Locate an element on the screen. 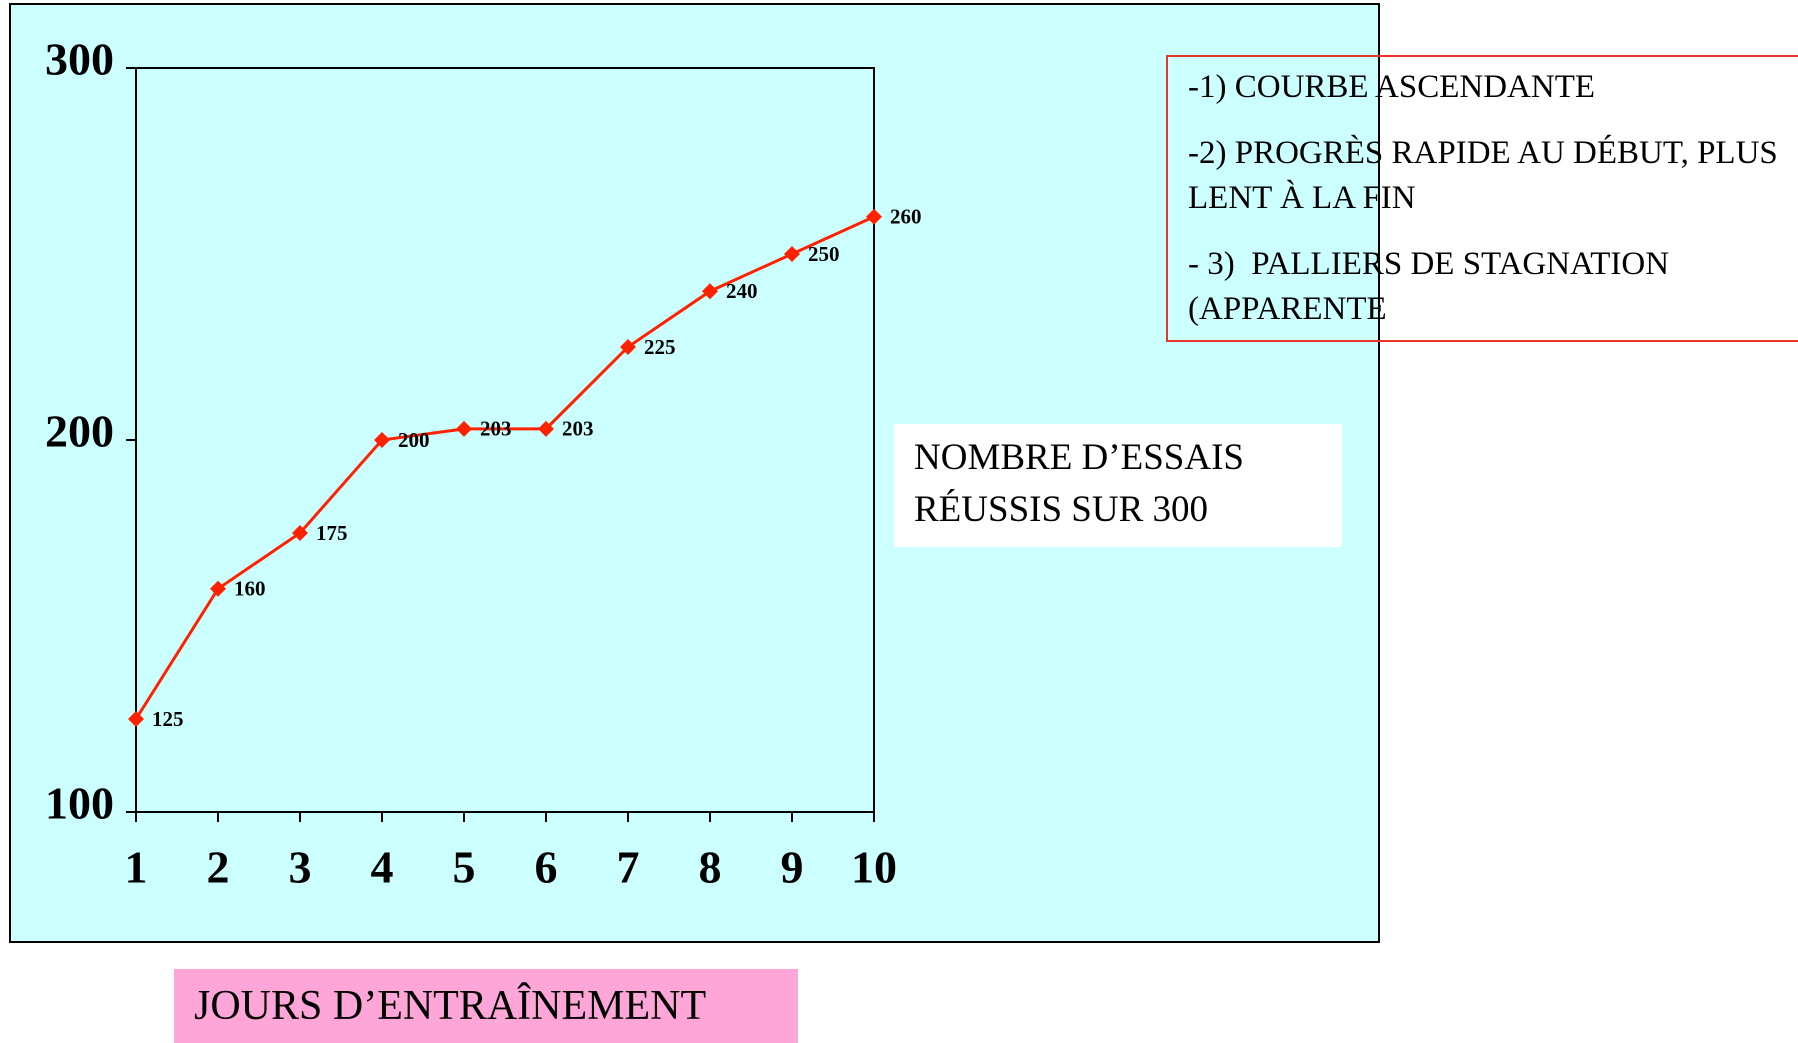 This screenshot has height=1043, width=1798. x-tick-label: 5 is located at coordinates (464, 867).